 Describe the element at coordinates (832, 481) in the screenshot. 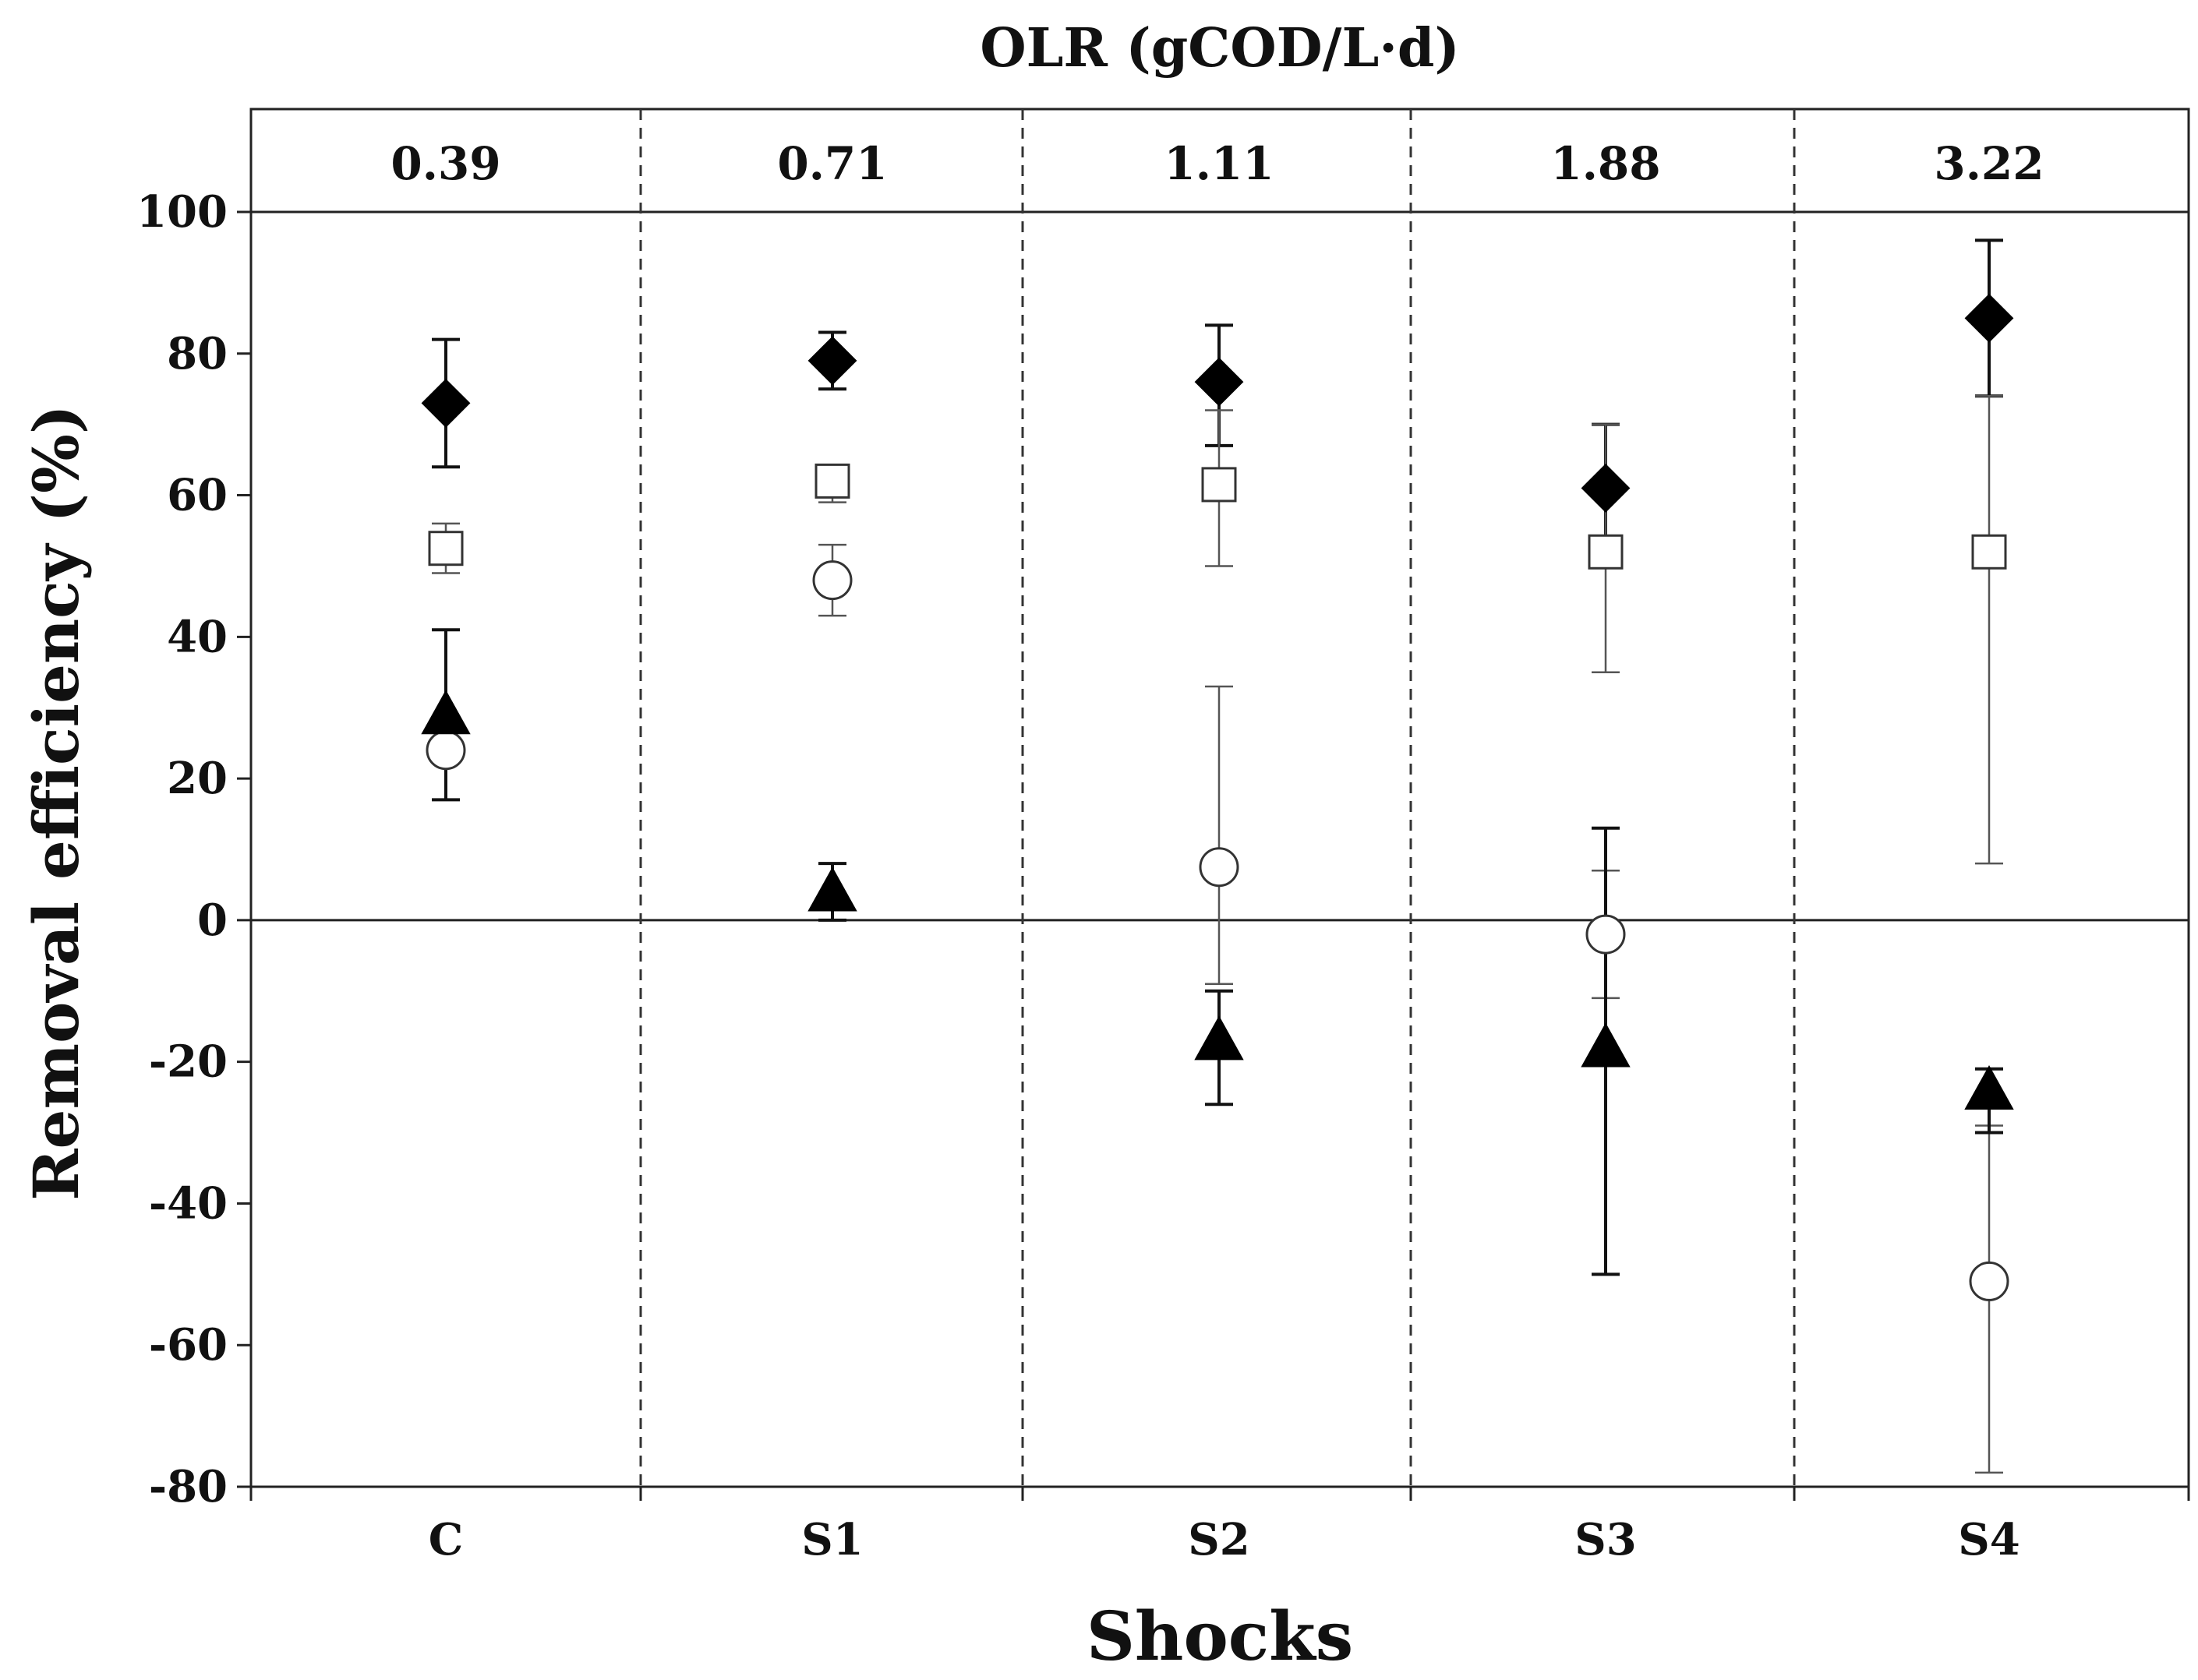

I see `open-square-point-s1` at that location.